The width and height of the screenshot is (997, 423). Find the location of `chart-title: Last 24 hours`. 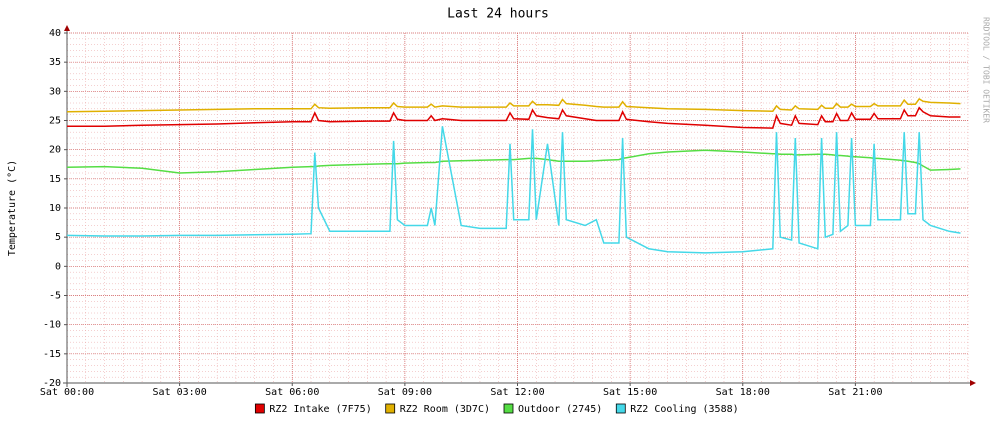

chart-title: Last 24 hours is located at coordinates (498, 14).